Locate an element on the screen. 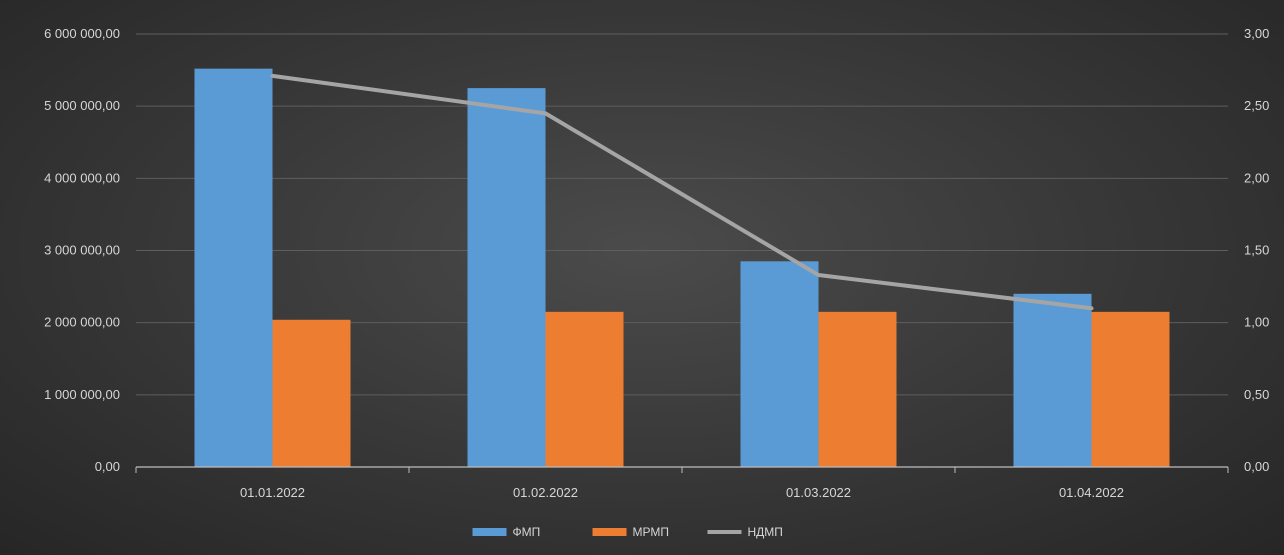 The width and height of the screenshot is (1284, 555). category-label: 01.04.2022 is located at coordinates (1091, 492).